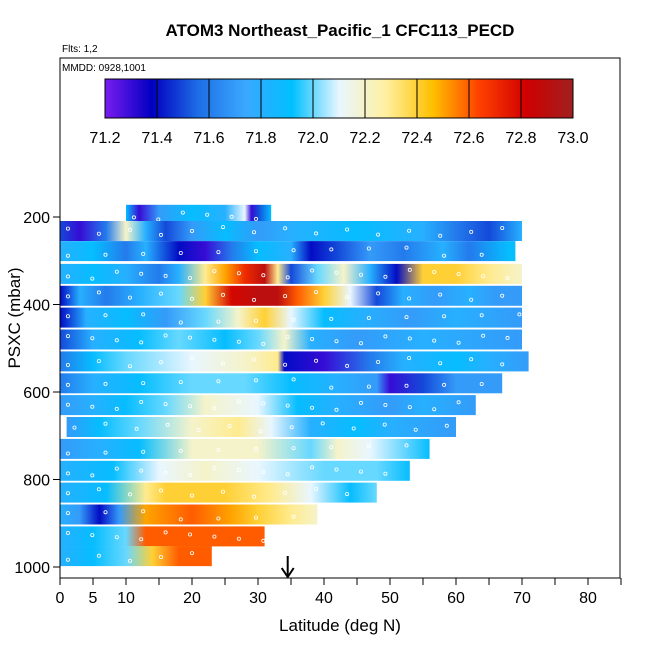  I want to click on colorbar-tick-label: 72.2, so click(364, 138).